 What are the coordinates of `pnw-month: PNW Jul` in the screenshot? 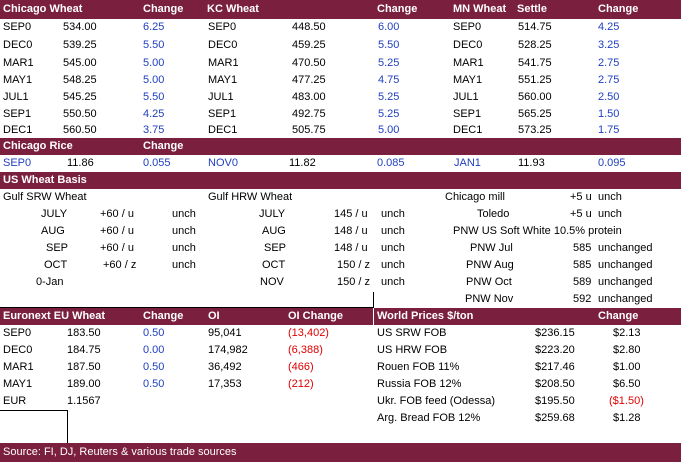 It's located at (491, 248).